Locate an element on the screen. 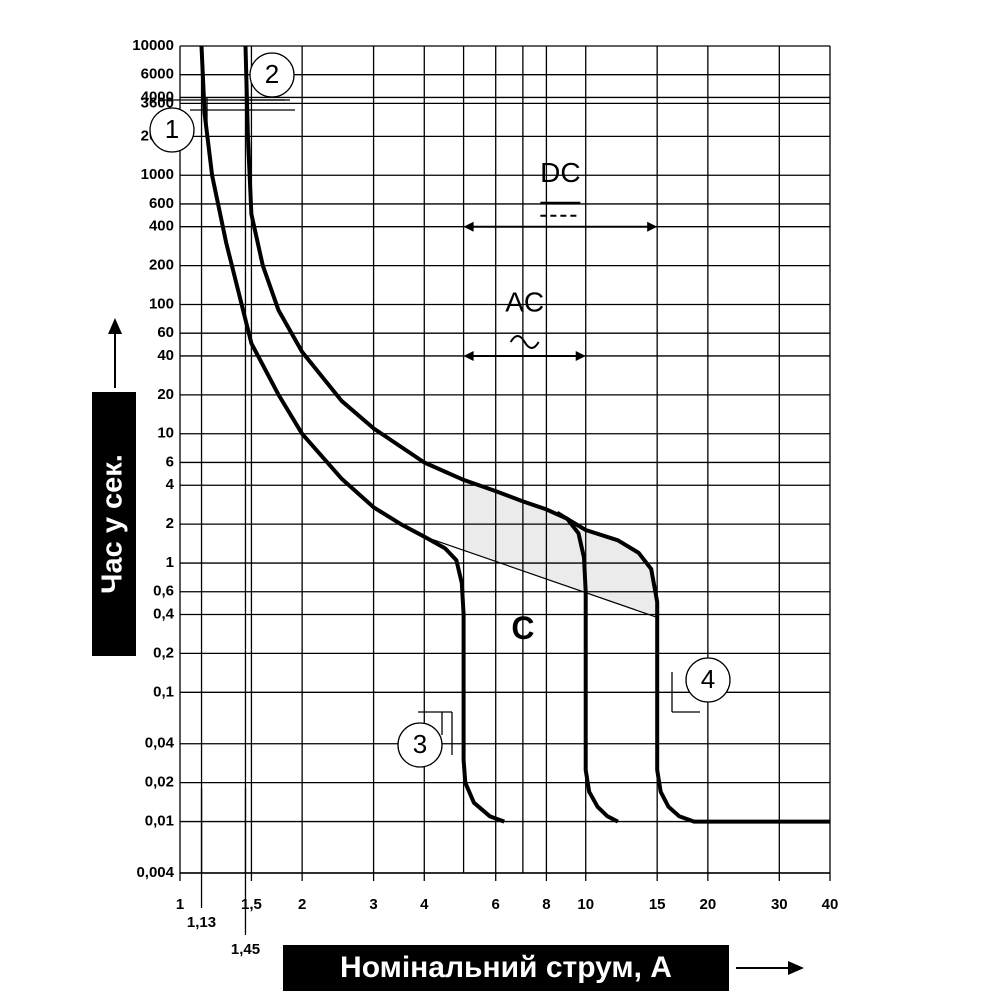 Image resolution: width=1000 pixels, height=1000 pixels. y-title: Час у сек. is located at coordinates (113, 524).